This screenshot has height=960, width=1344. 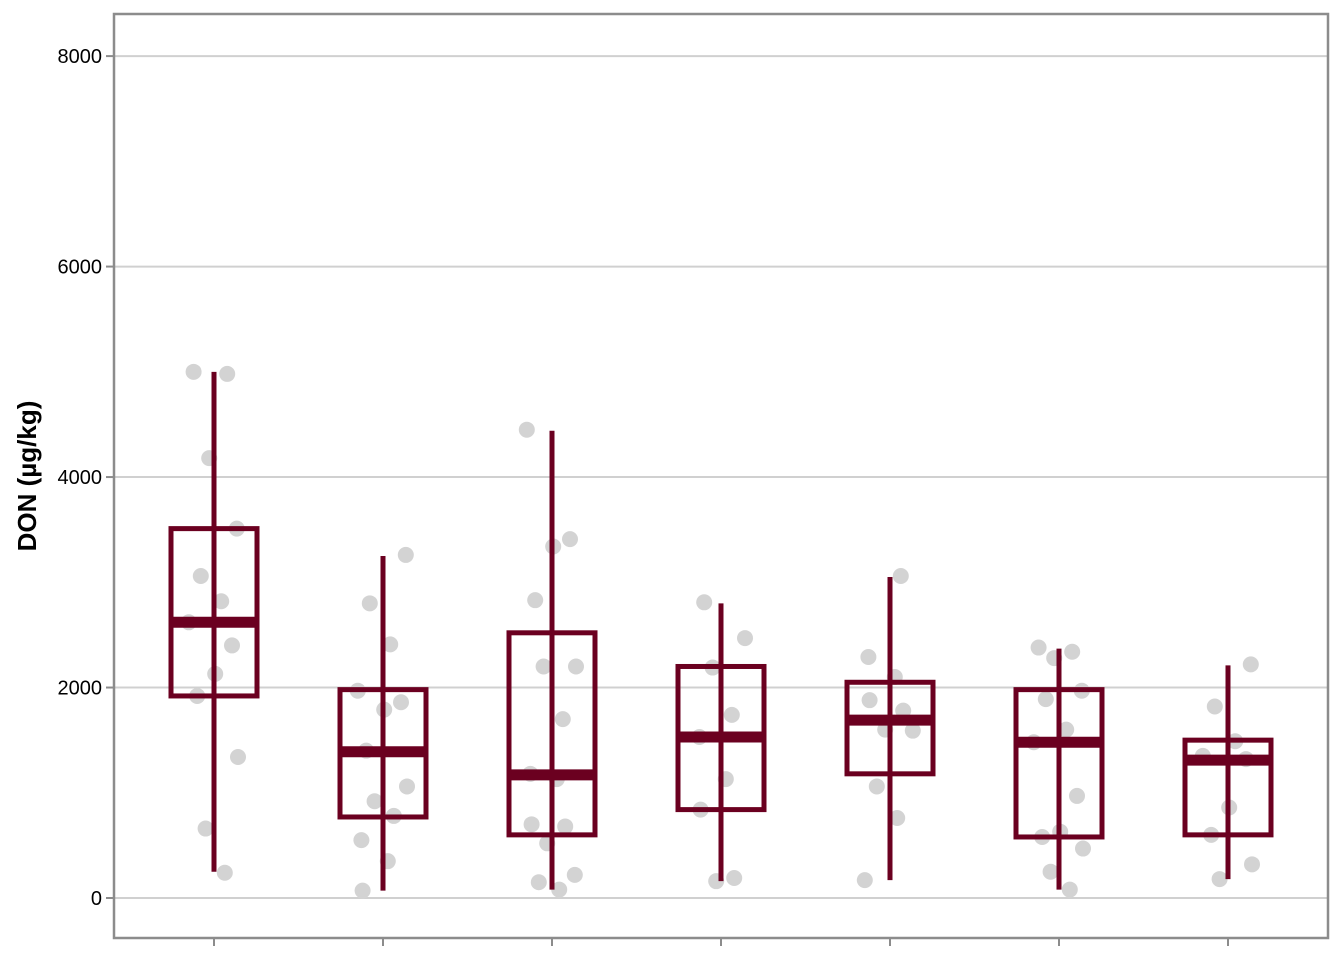 What do you see at coordinates (27, 476) in the screenshot?
I see `y-axis-title: DON (µg/kg)` at bounding box center [27, 476].